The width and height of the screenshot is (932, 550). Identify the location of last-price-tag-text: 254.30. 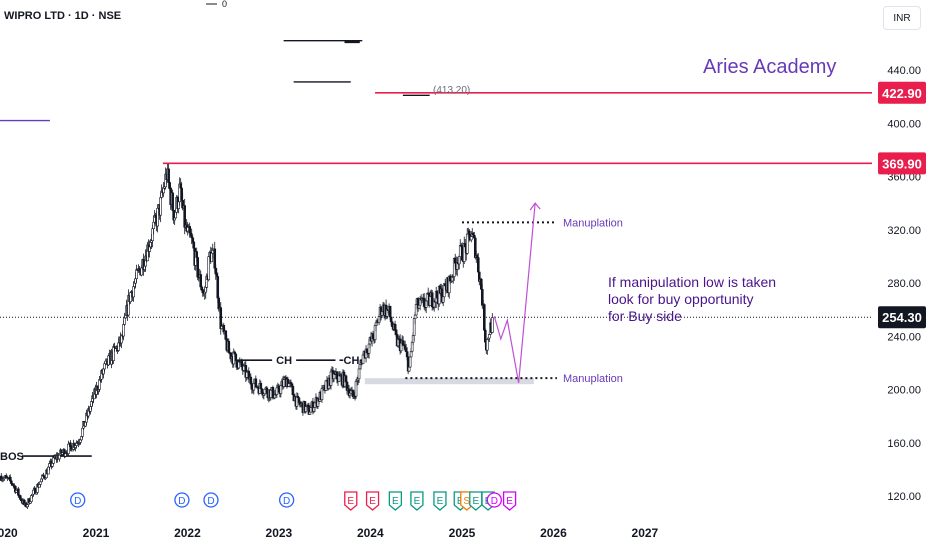
(902, 317).